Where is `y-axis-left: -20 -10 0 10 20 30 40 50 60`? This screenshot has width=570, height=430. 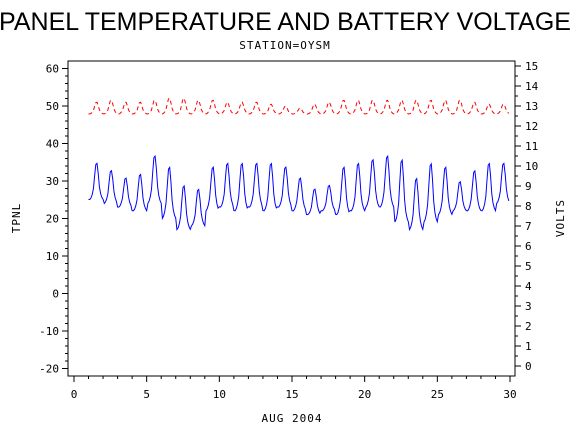
y-axis-left: -20 -10 0 10 20 30 40 50 60 is located at coordinates (53, 219).